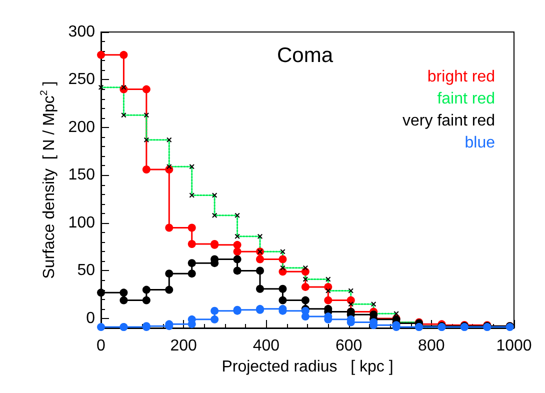 The width and height of the screenshot is (545, 393). Describe the element at coordinates (184, 346) in the screenshot. I see `x-tick-label: 200` at that location.